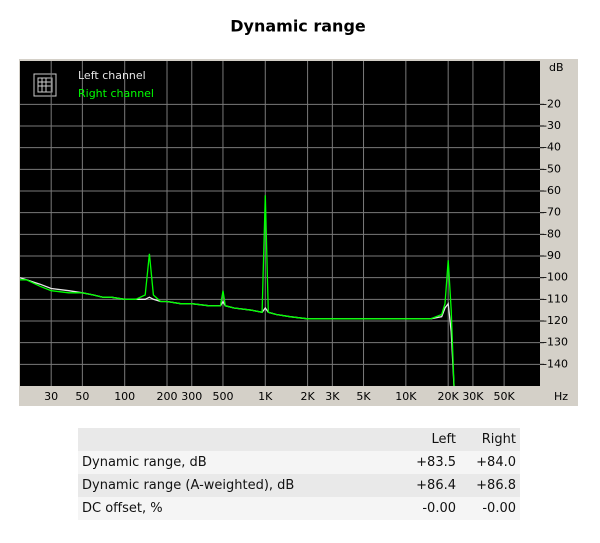 The height and width of the screenshot is (543, 600). I want to click on table-cell: +84.0, so click(496, 462).